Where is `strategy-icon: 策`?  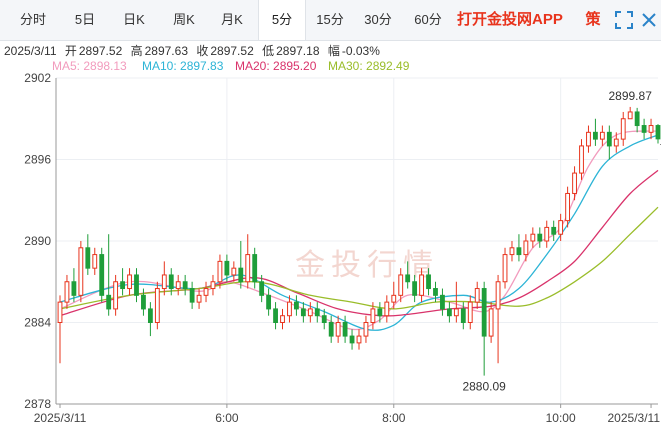
strategy-icon: 策 is located at coordinates (593, 19).